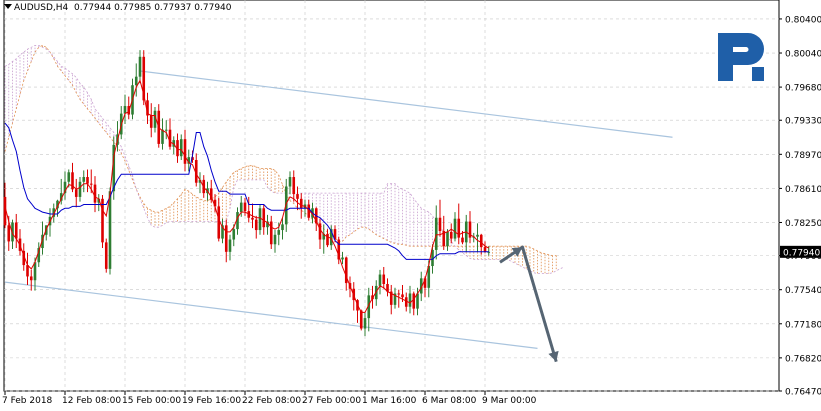 The height and width of the screenshot is (411, 821). Describe the element at coordinates (8, 6) in the screenshot. I see `dropdown-triangle-icon` at that location.